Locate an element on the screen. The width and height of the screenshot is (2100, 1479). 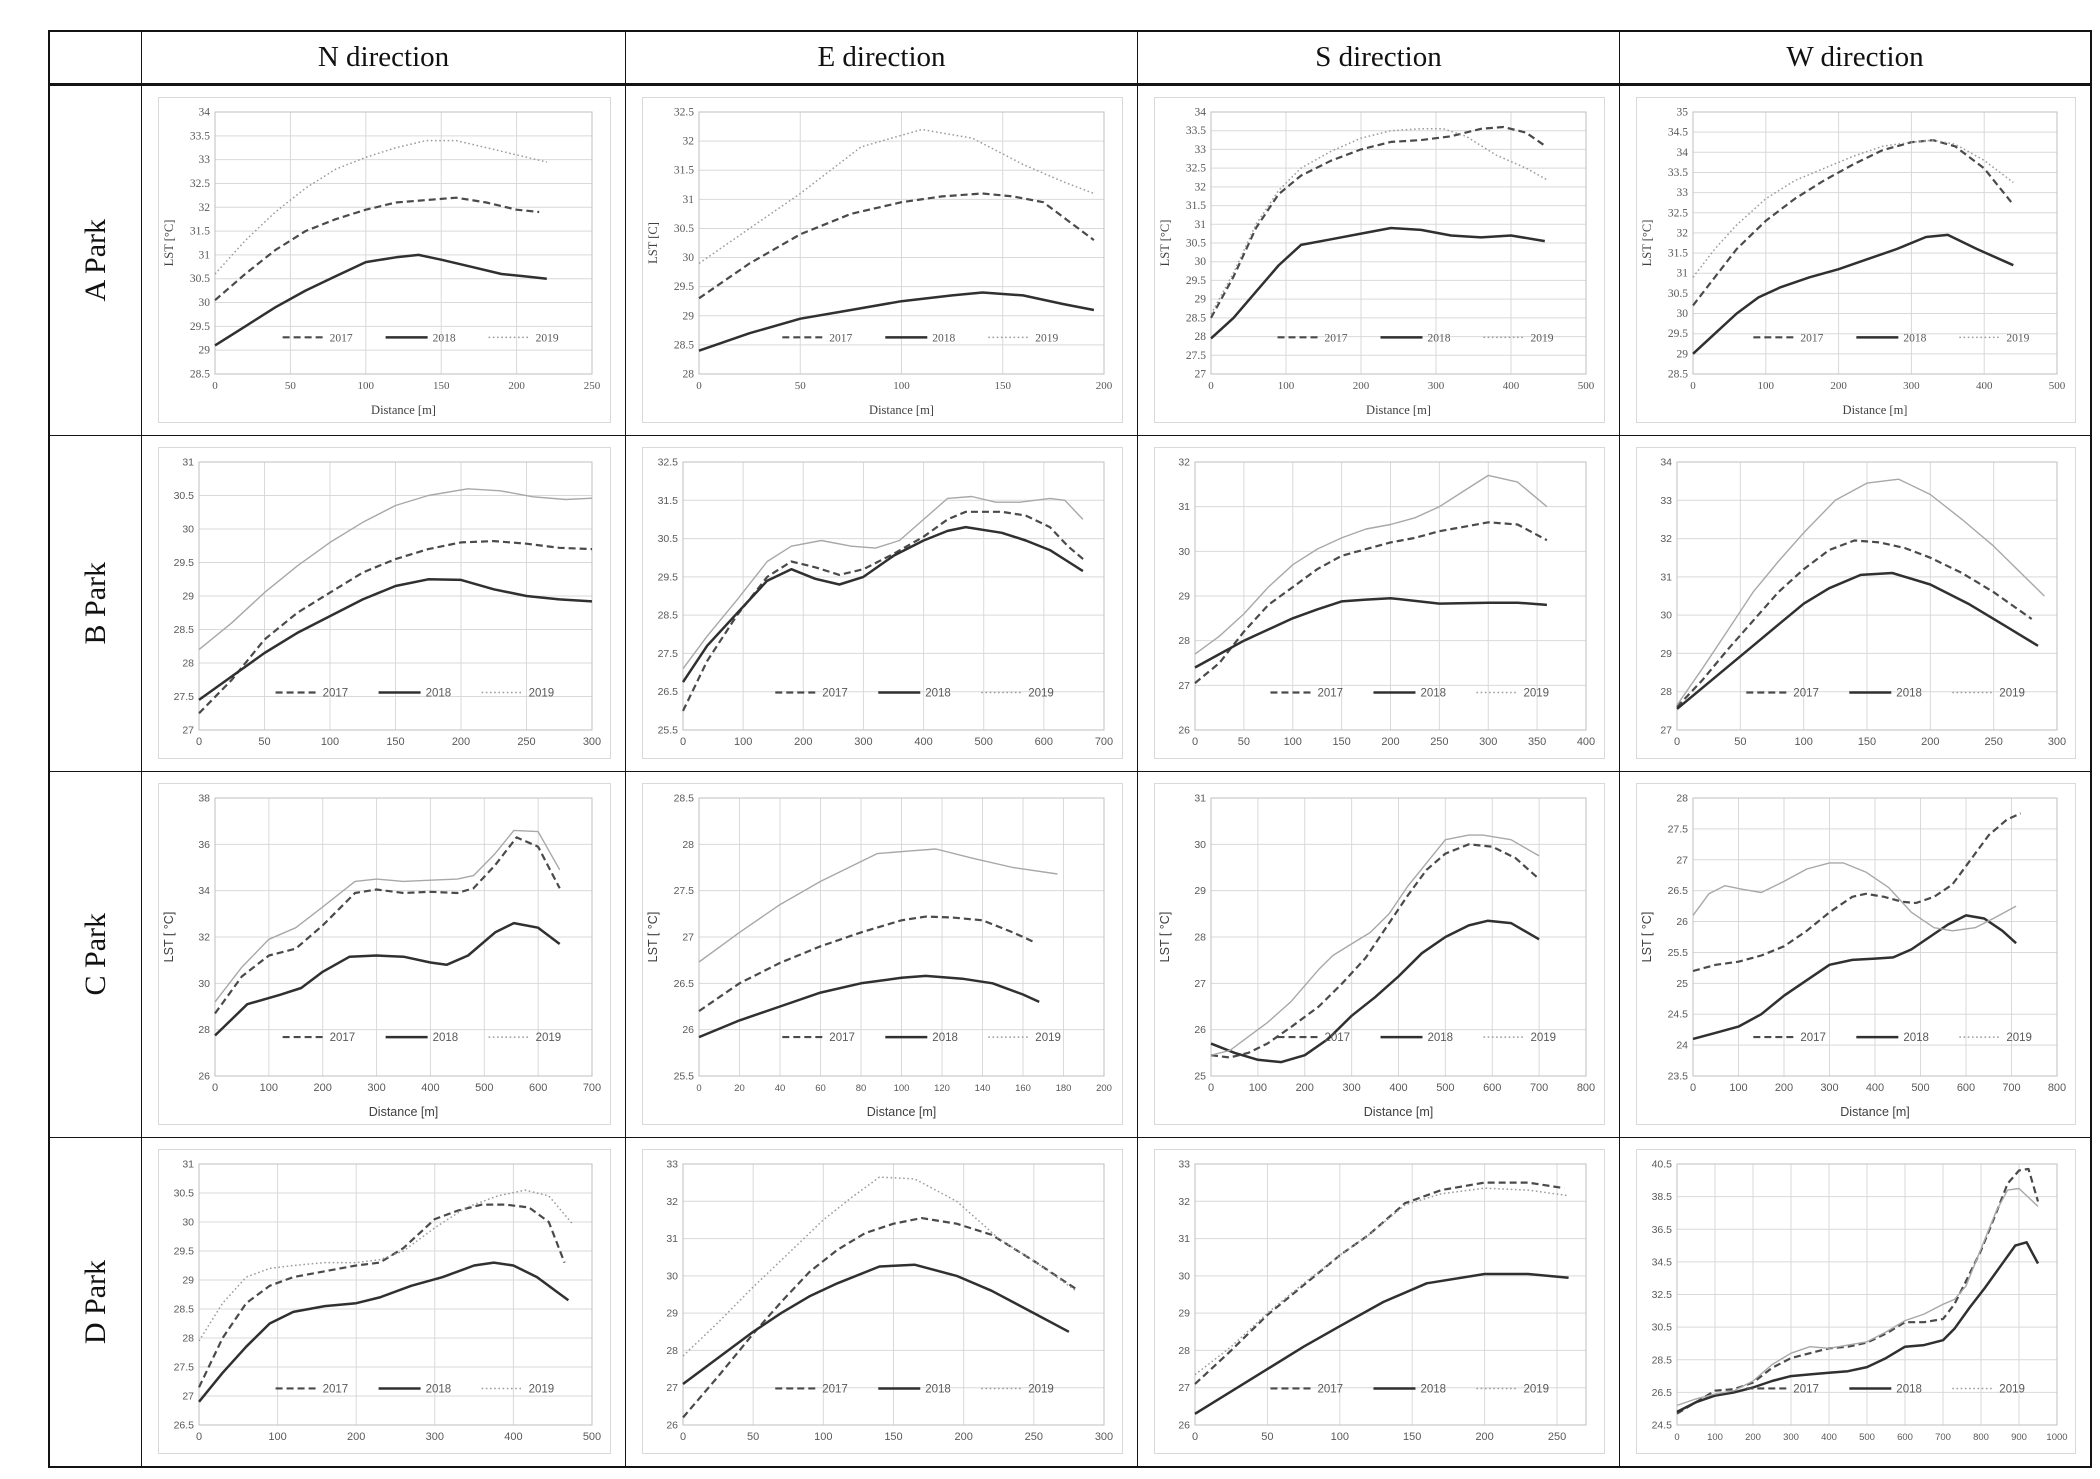
svg-text: 31.5 is located at coordinates (684, 171).